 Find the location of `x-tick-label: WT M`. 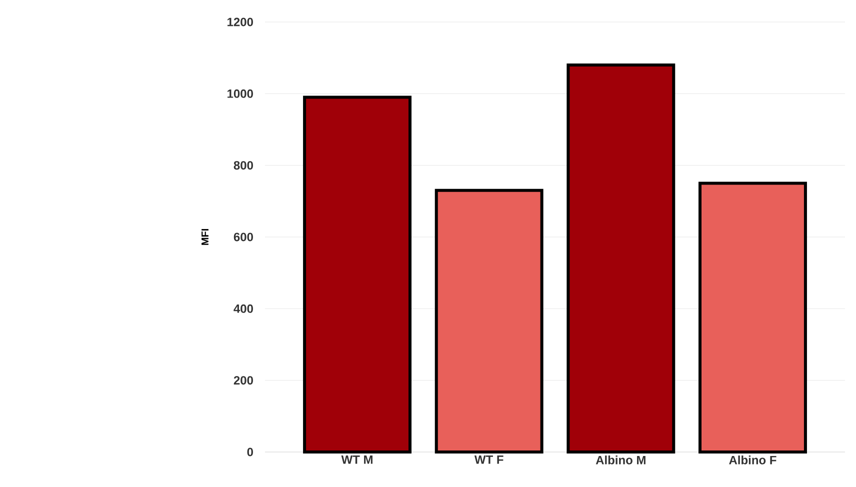

x-tick-label: WT M is located at coordinates (356, 460).